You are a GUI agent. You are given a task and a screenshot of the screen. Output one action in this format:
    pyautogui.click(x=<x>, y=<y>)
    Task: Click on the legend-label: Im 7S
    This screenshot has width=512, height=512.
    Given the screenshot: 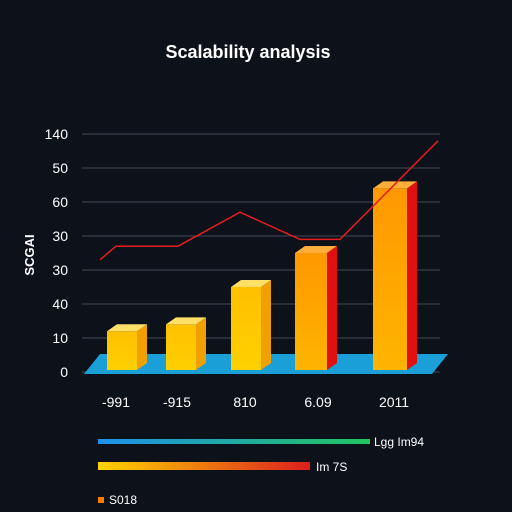 What is the action you would take?
    pyautogui.click(x=331, y=467)
    